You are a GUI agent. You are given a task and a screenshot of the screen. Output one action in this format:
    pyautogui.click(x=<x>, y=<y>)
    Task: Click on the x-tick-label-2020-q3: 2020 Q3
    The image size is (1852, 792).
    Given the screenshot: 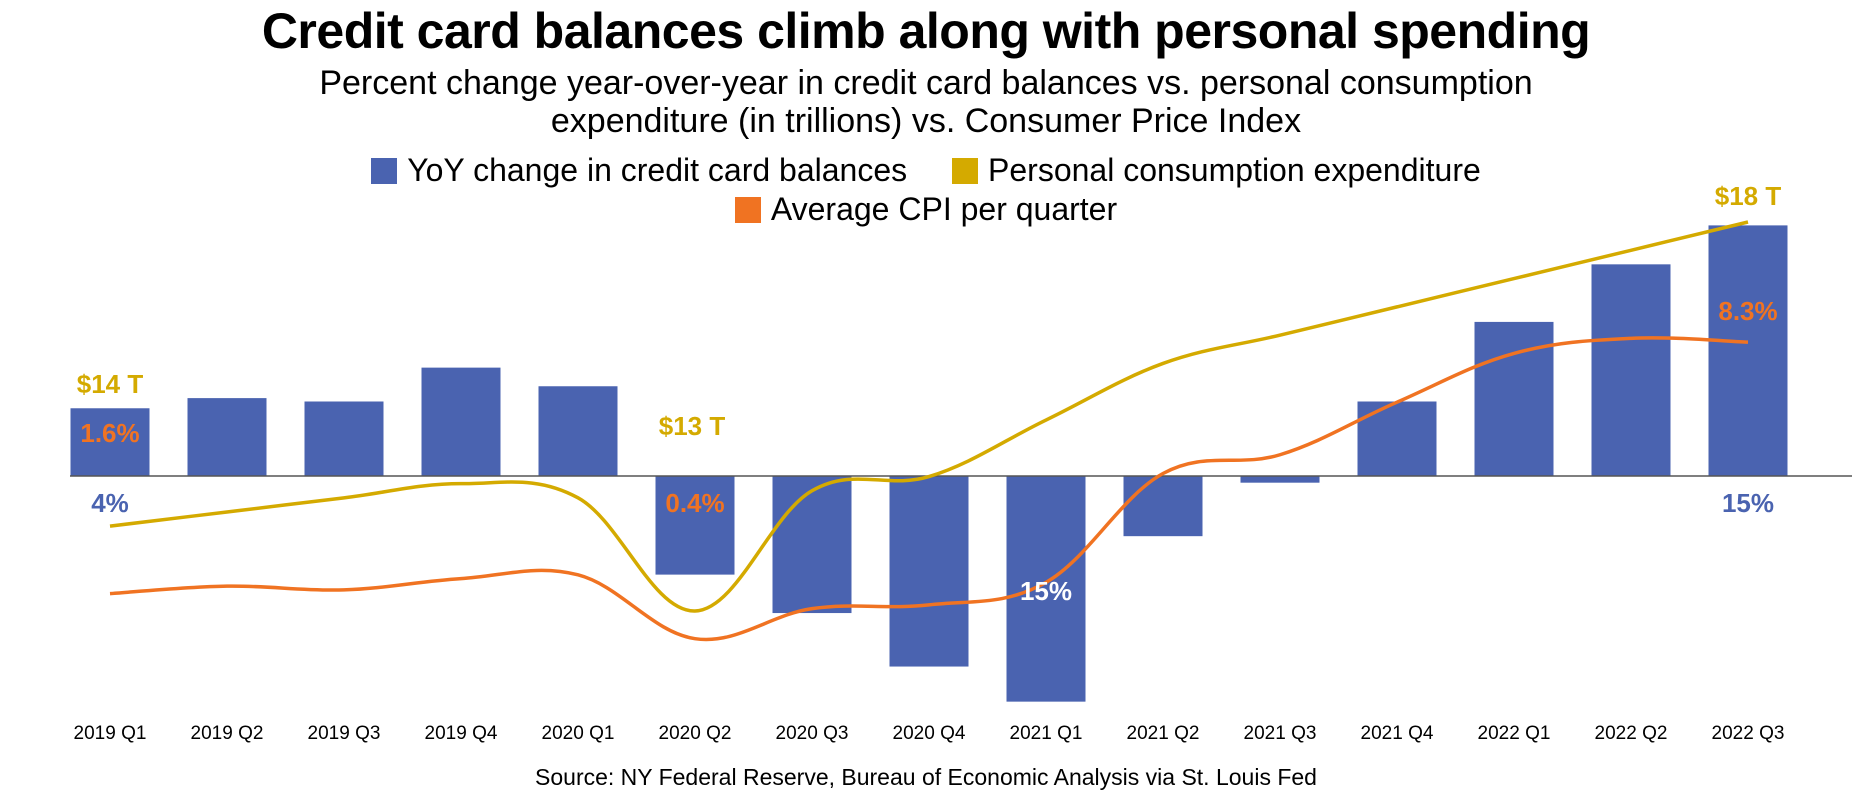 What is the action you would take?
    pyautogui.click(x=812, y=733)
    